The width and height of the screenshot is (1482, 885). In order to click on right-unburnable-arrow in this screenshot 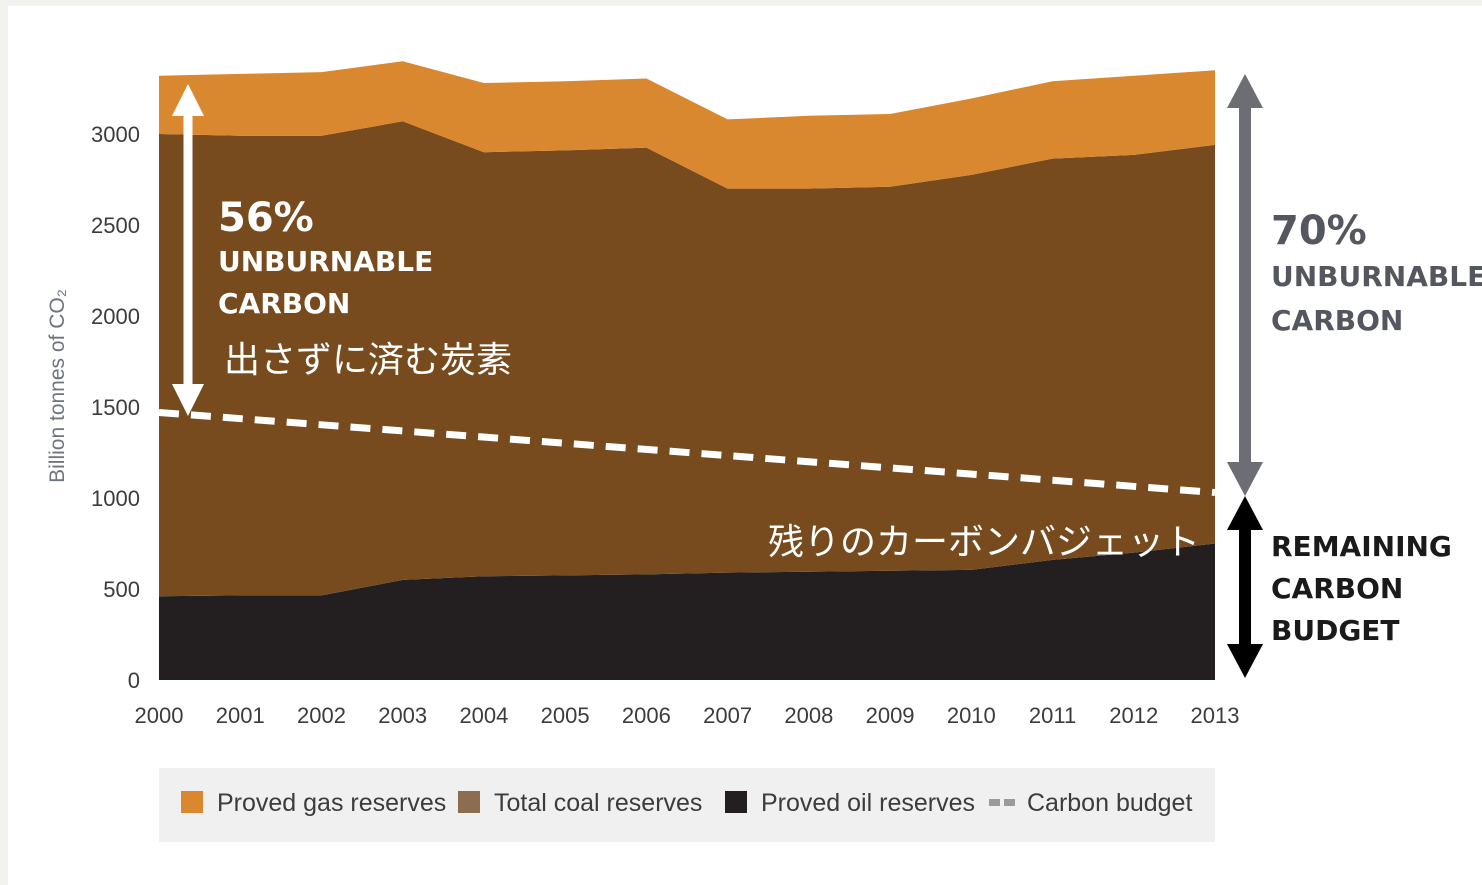, I will do `click(1245, 285)`.